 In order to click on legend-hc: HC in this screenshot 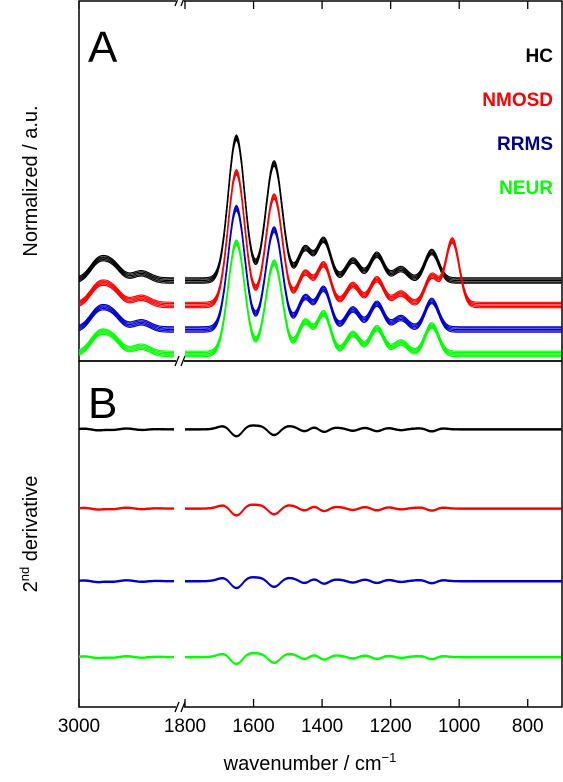, I will do `click(540, 56)`.